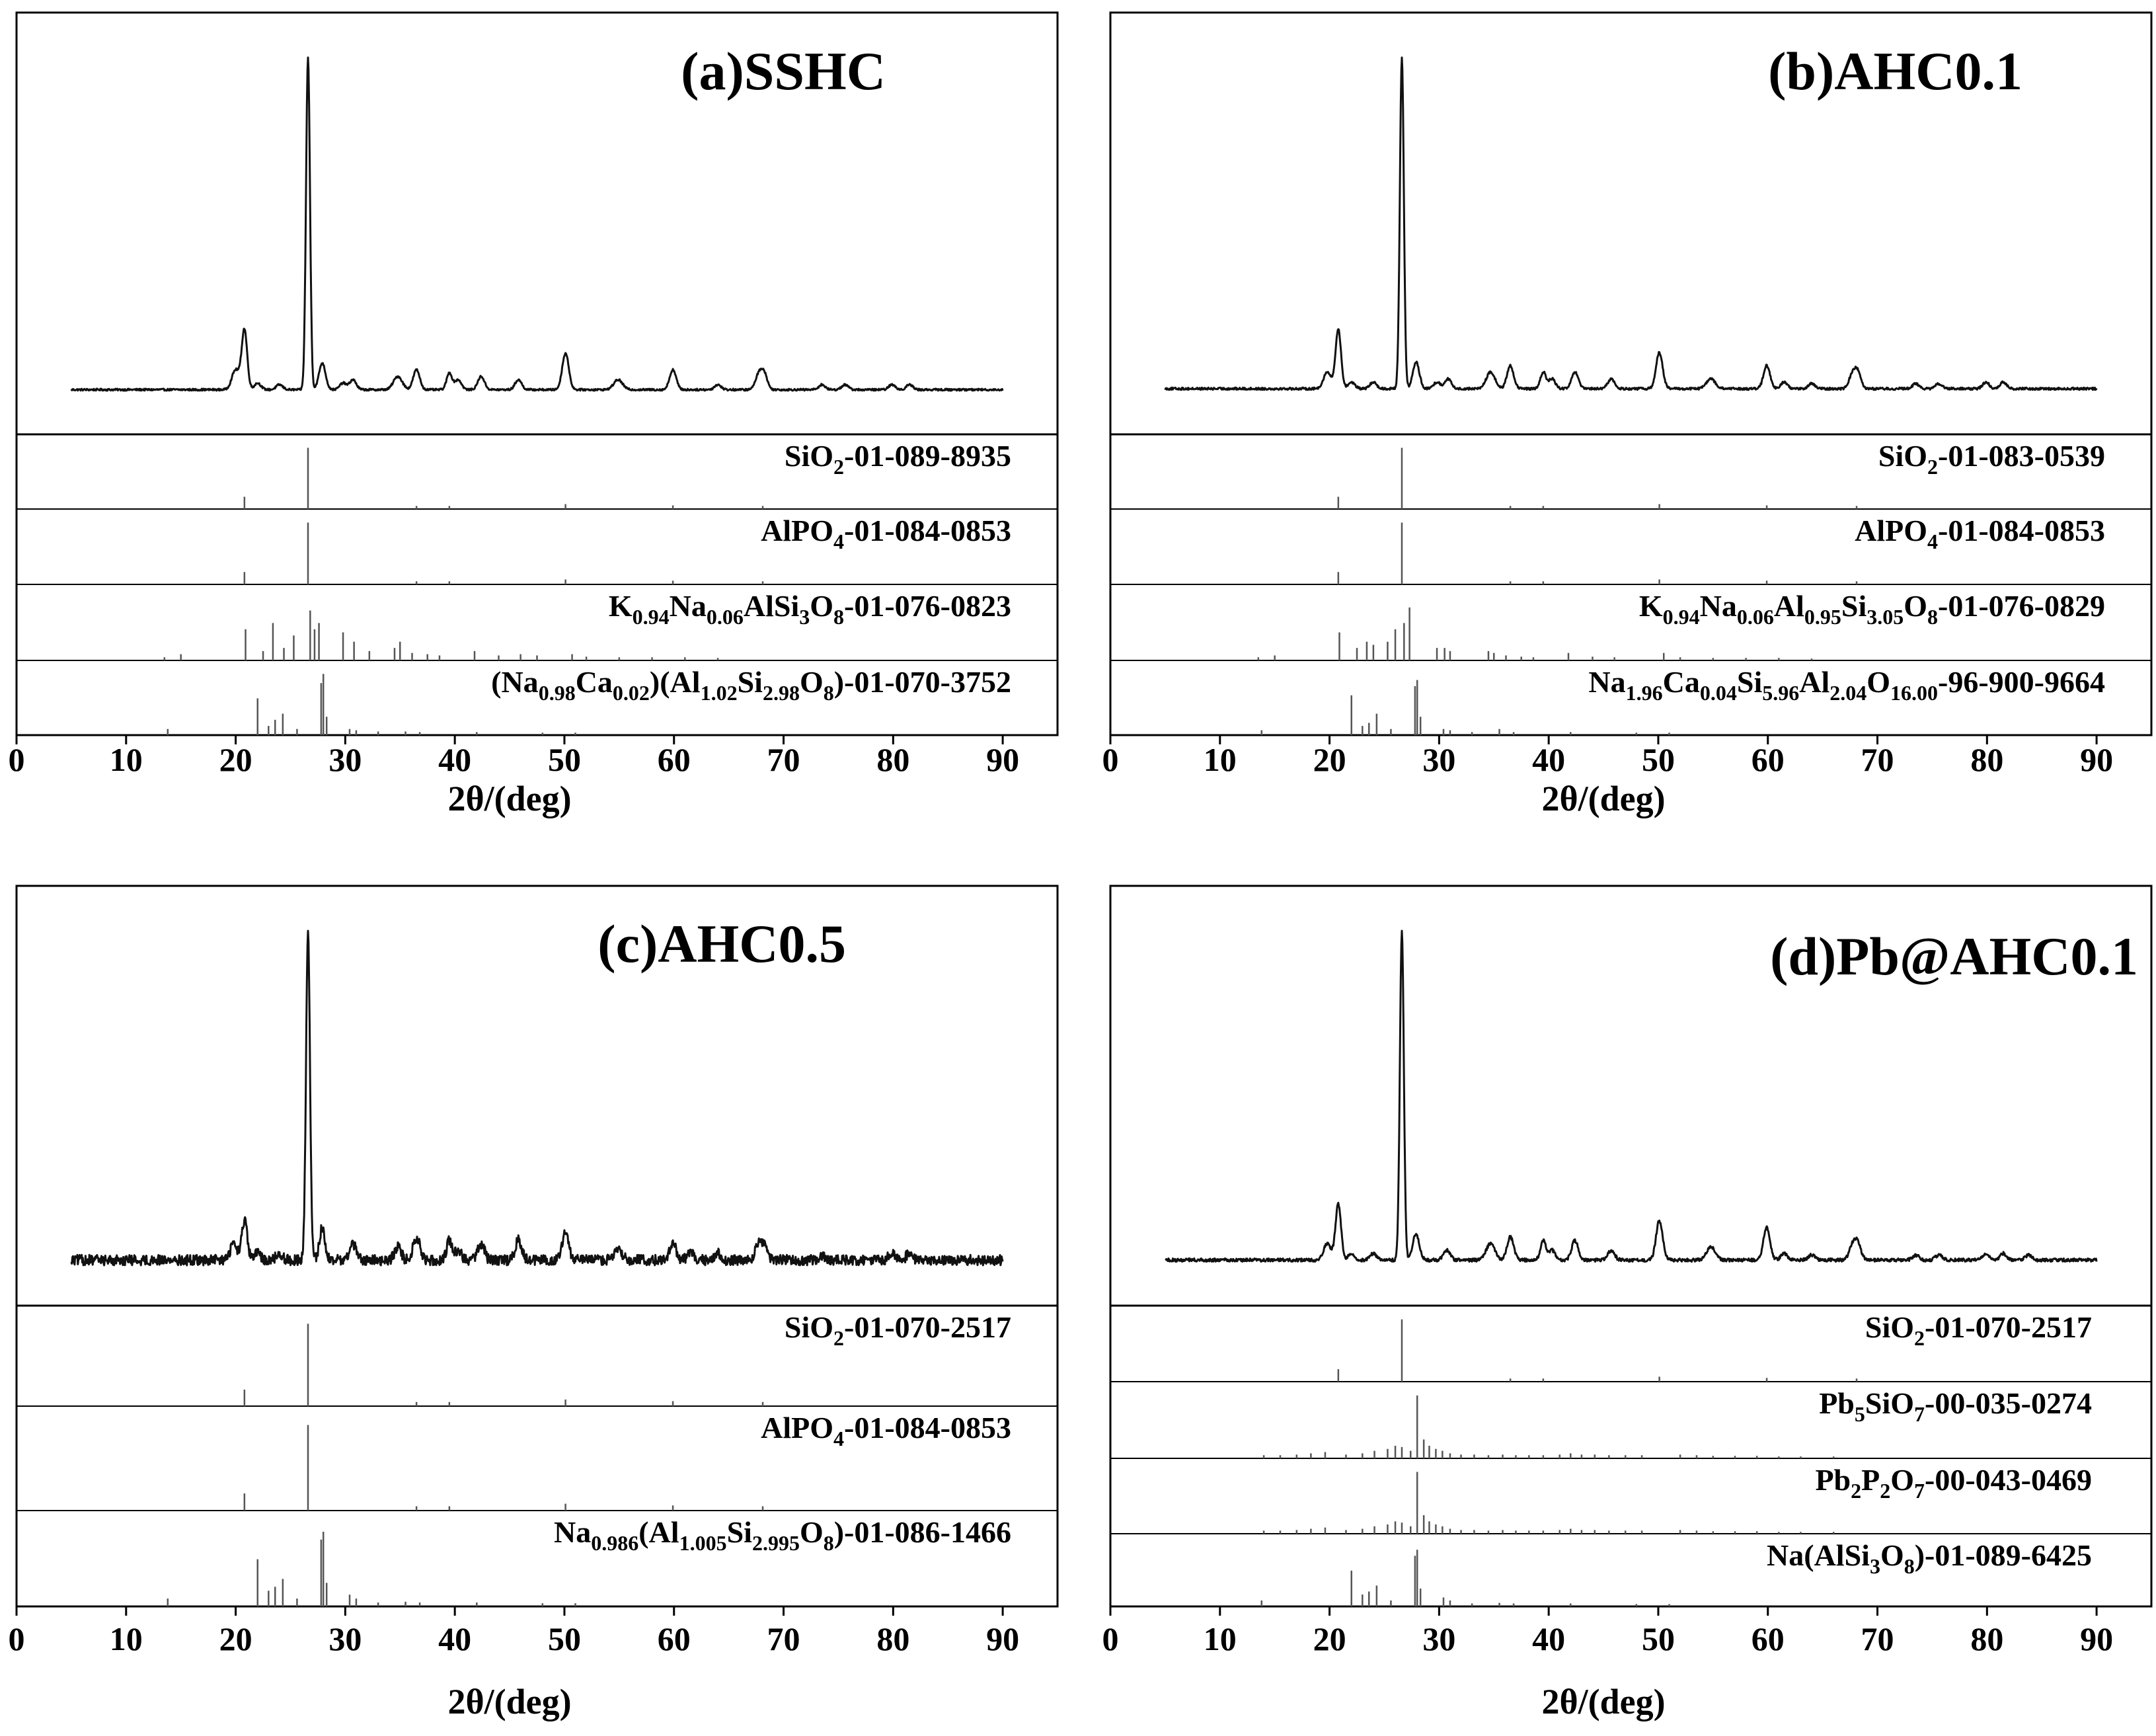  I want to click on label-text: -96-900-9664, so click(2021, 682).